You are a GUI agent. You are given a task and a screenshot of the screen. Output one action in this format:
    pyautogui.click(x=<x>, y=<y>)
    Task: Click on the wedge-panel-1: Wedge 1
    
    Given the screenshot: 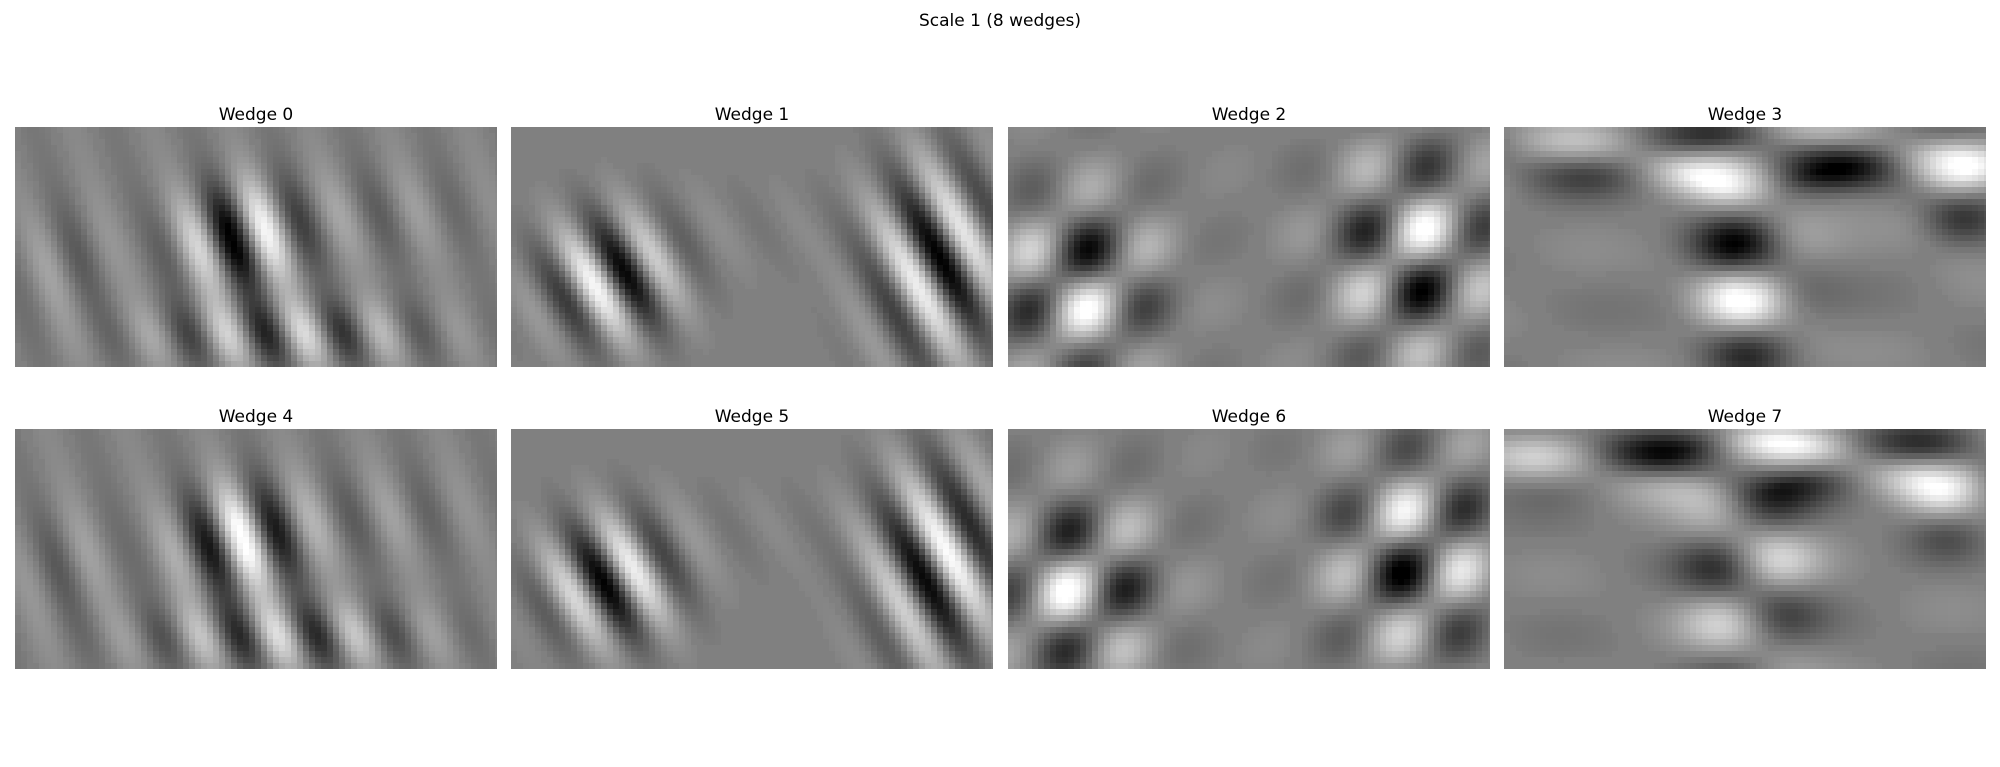 What is the action you would take?
    pyautogui.click(x=752, y=235)
    